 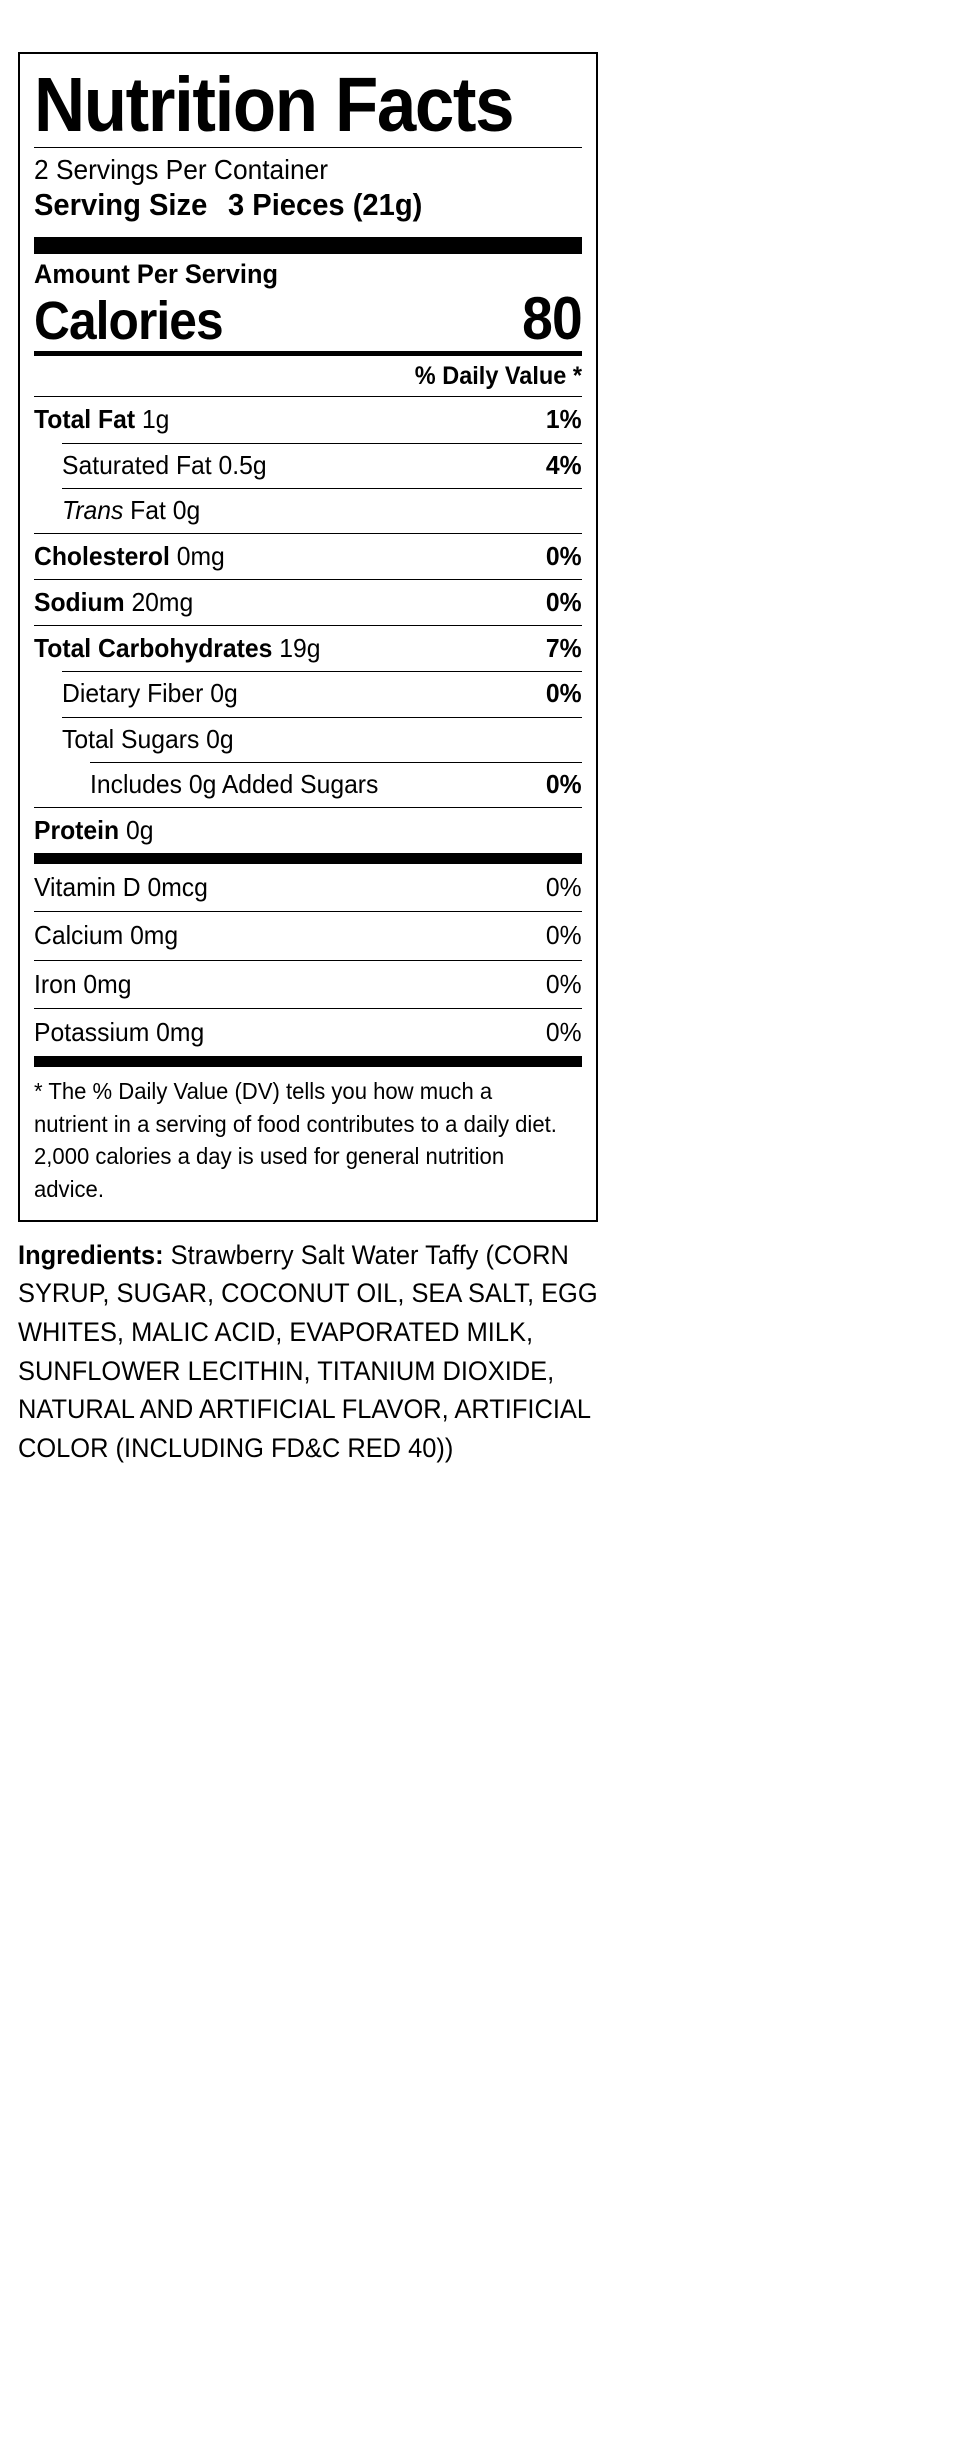 What do you see at coordinates (131, 509) in the screenshot?
I see `nutrient-label: Trans Fat 0g` at bounding box center [131, 509].